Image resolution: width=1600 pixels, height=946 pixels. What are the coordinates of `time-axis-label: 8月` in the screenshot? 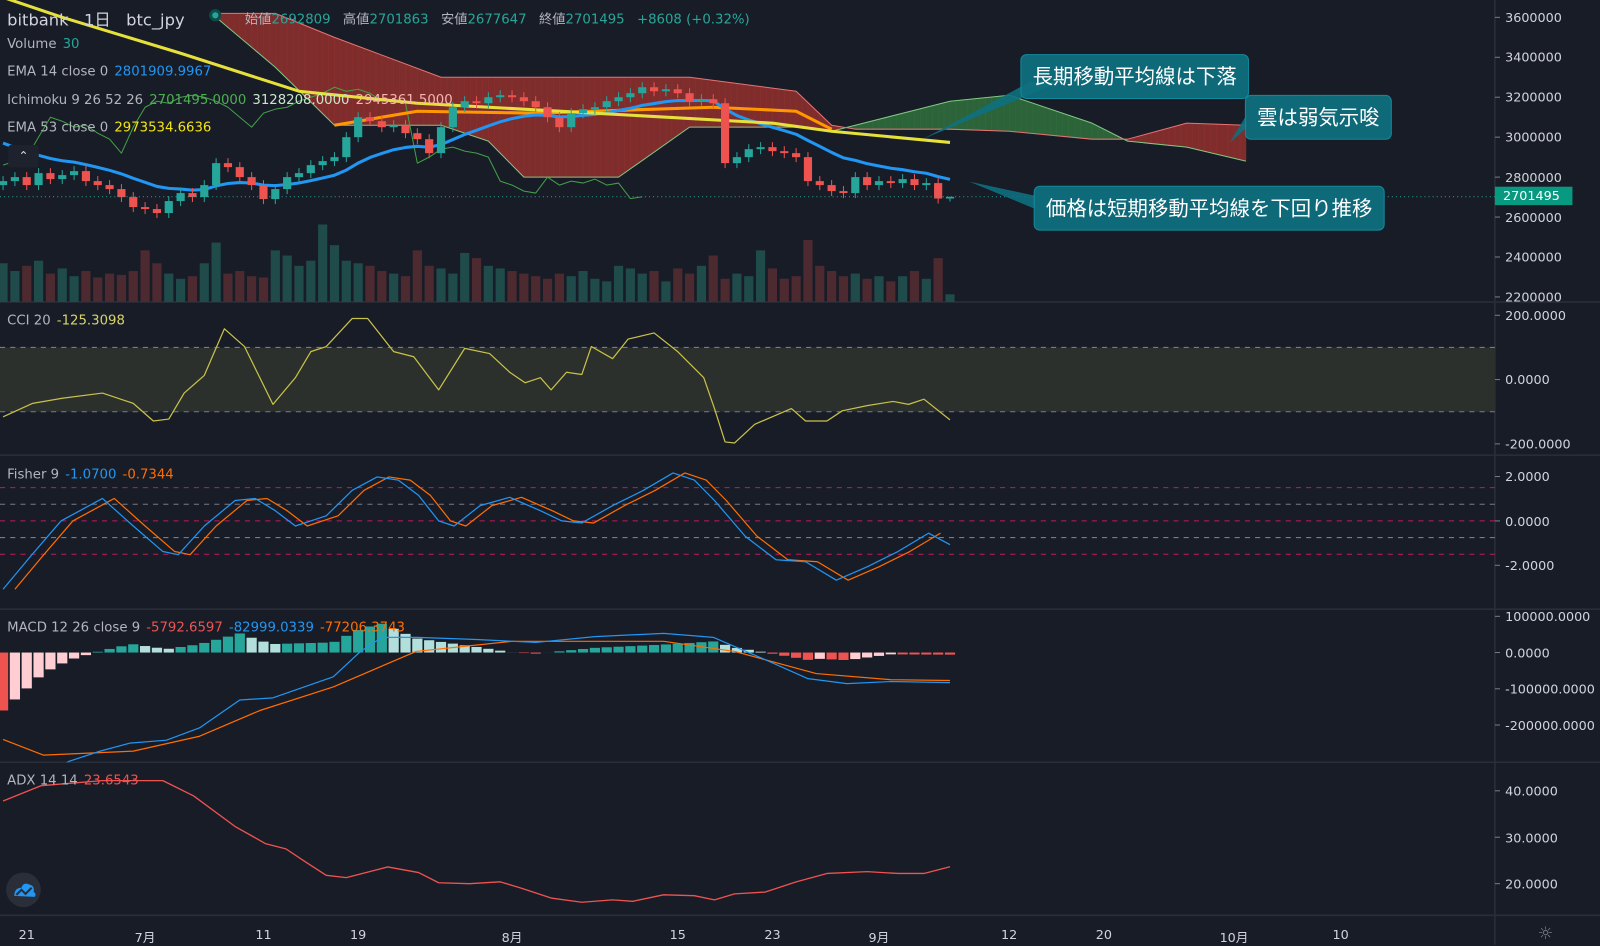 It's located at (512, 936).